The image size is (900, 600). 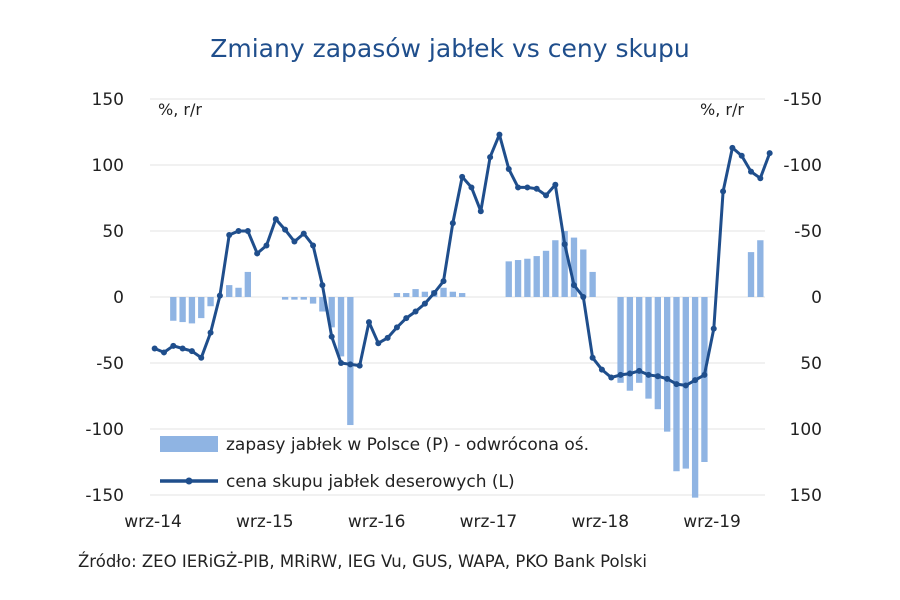 What do you see at coordinates (722, 109) in the screenshot?
I see `right-unit-label: %, r/r` at bounding box center [722, 109].